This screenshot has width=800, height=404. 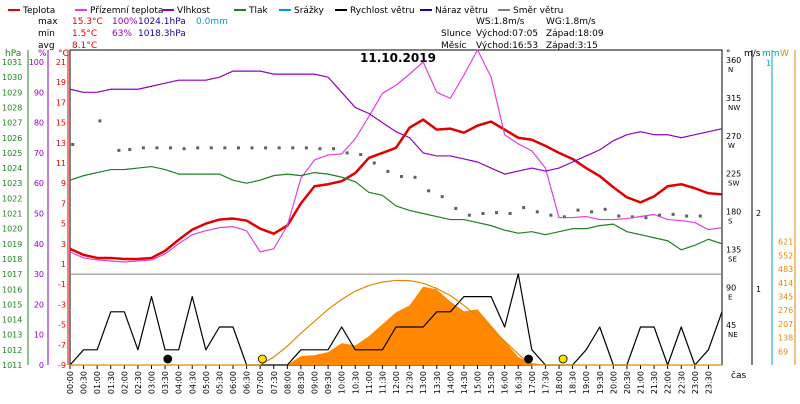 What do you see at coordinates (478, 382) in the screenshot?
I see `x-tick-label: 15:00` at bounding box center [478, 382].